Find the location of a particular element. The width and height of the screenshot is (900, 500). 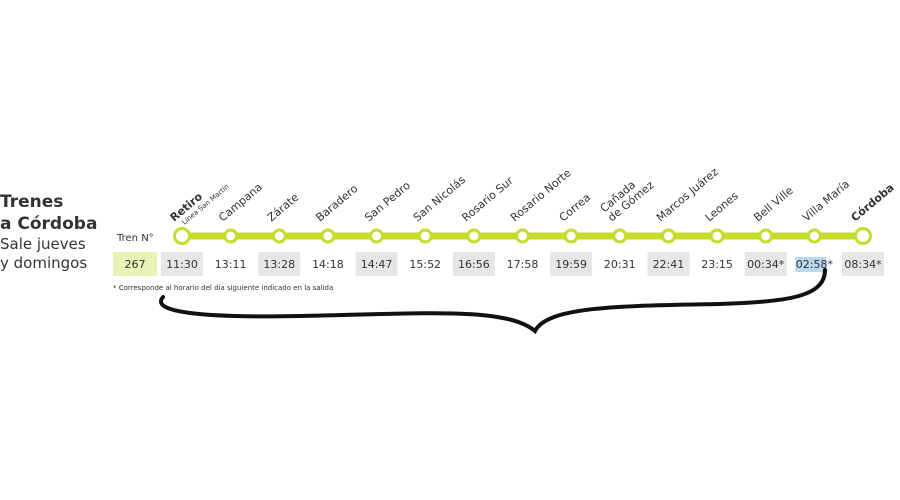

departure-time: 14:18 is located at coordinates (328, 264).